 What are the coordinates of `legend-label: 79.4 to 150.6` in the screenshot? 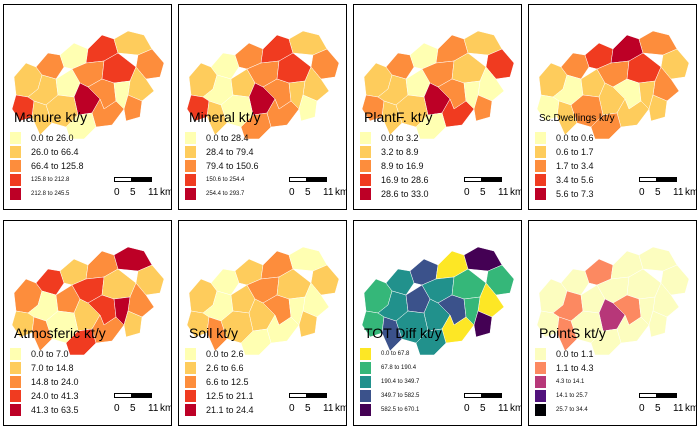 It's located at (232, 166).